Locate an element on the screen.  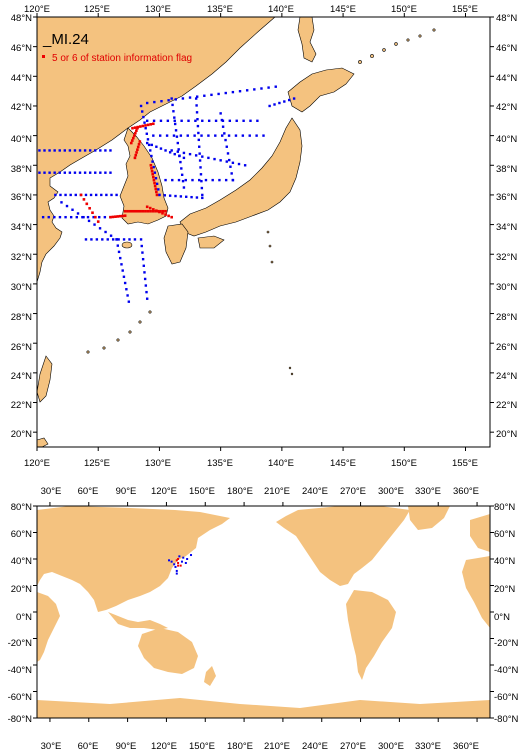
svg-text: 140°E is located at coordinates (281, 463).